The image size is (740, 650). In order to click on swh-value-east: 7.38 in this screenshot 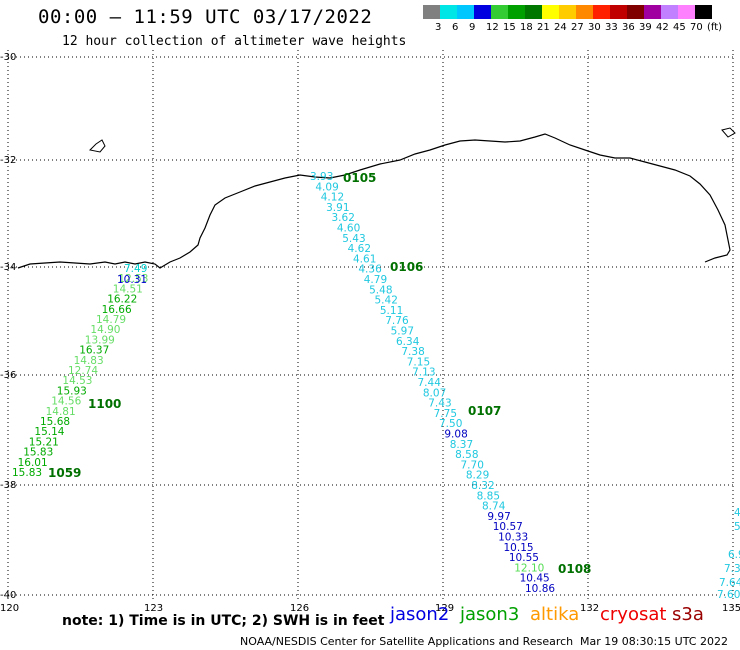, I will do `click(412, 352)`.